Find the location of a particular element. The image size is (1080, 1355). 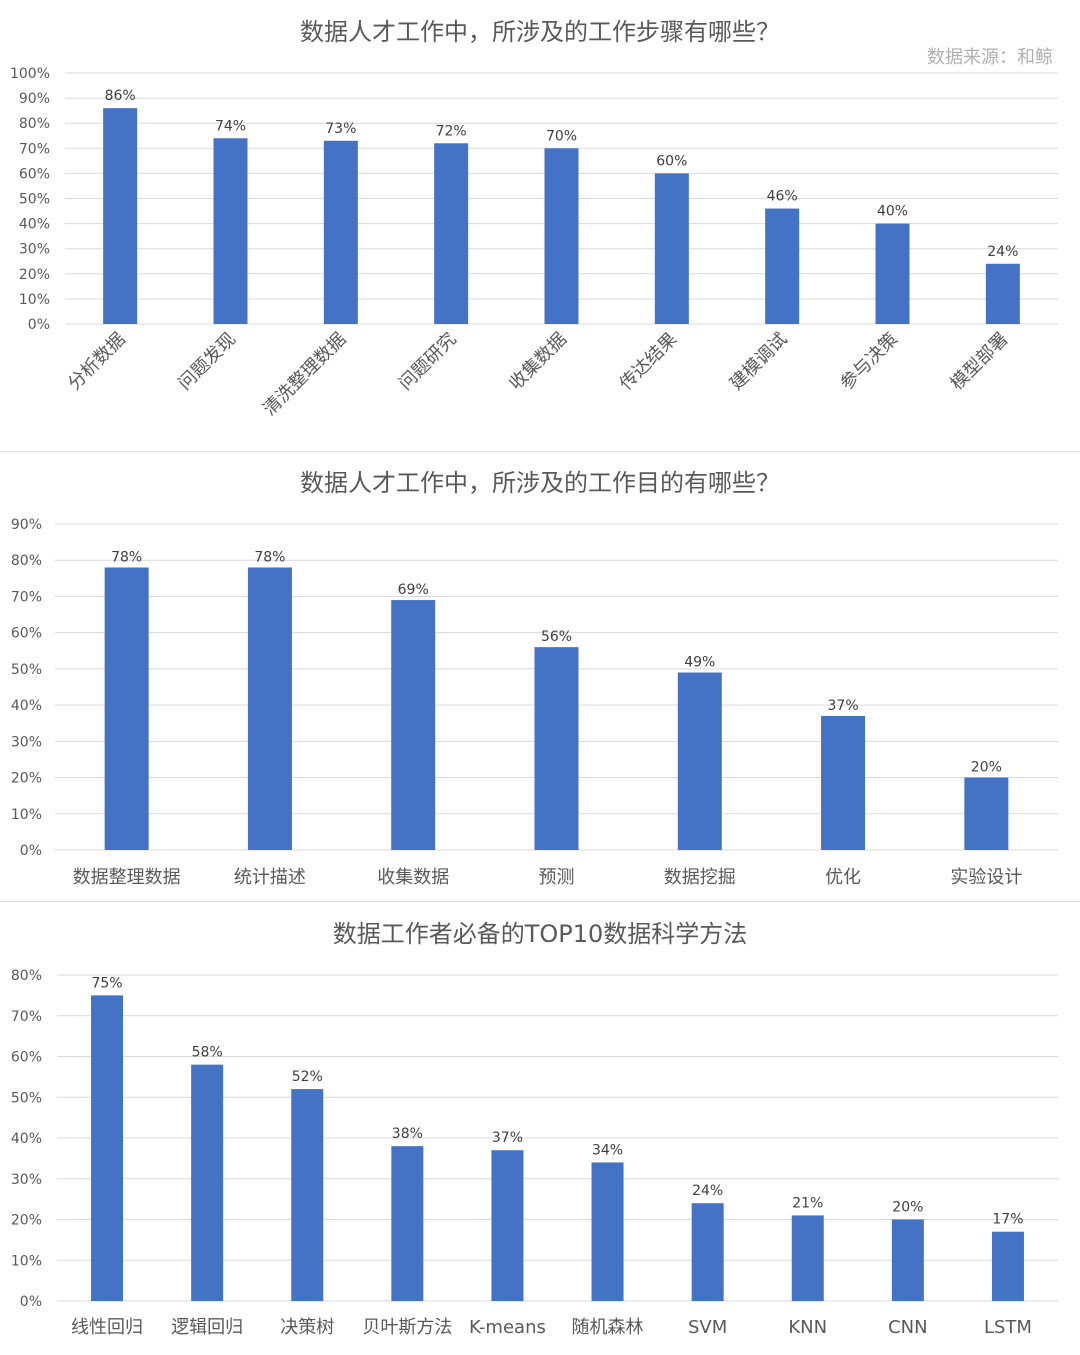

category-label: SVM is located at coordinates (707, 1327).